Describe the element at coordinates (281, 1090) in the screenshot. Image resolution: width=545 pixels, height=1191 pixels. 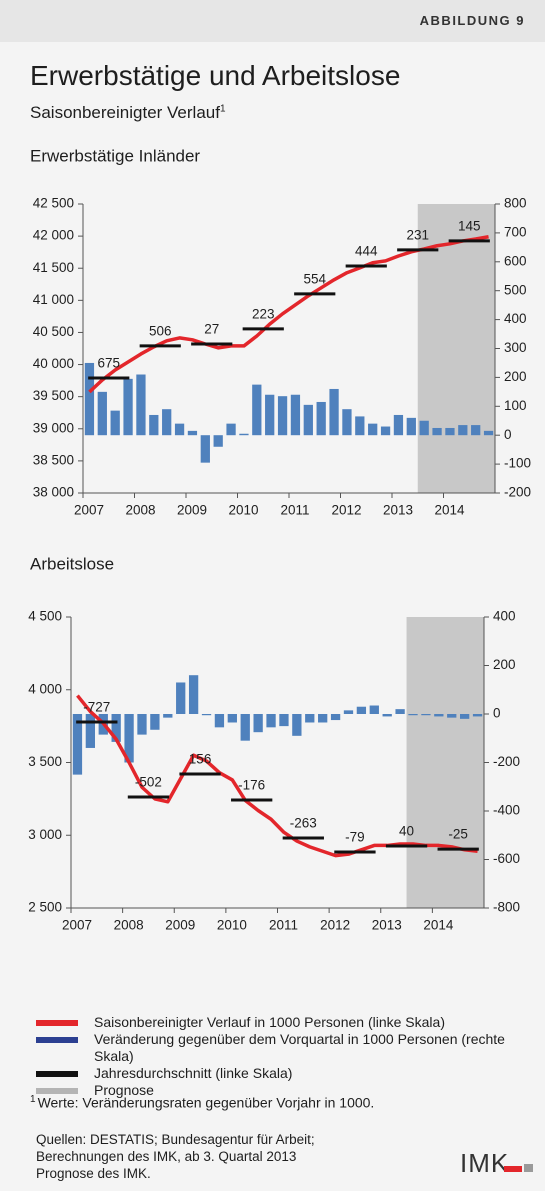
I see `legend-item: Prognose` at that location.